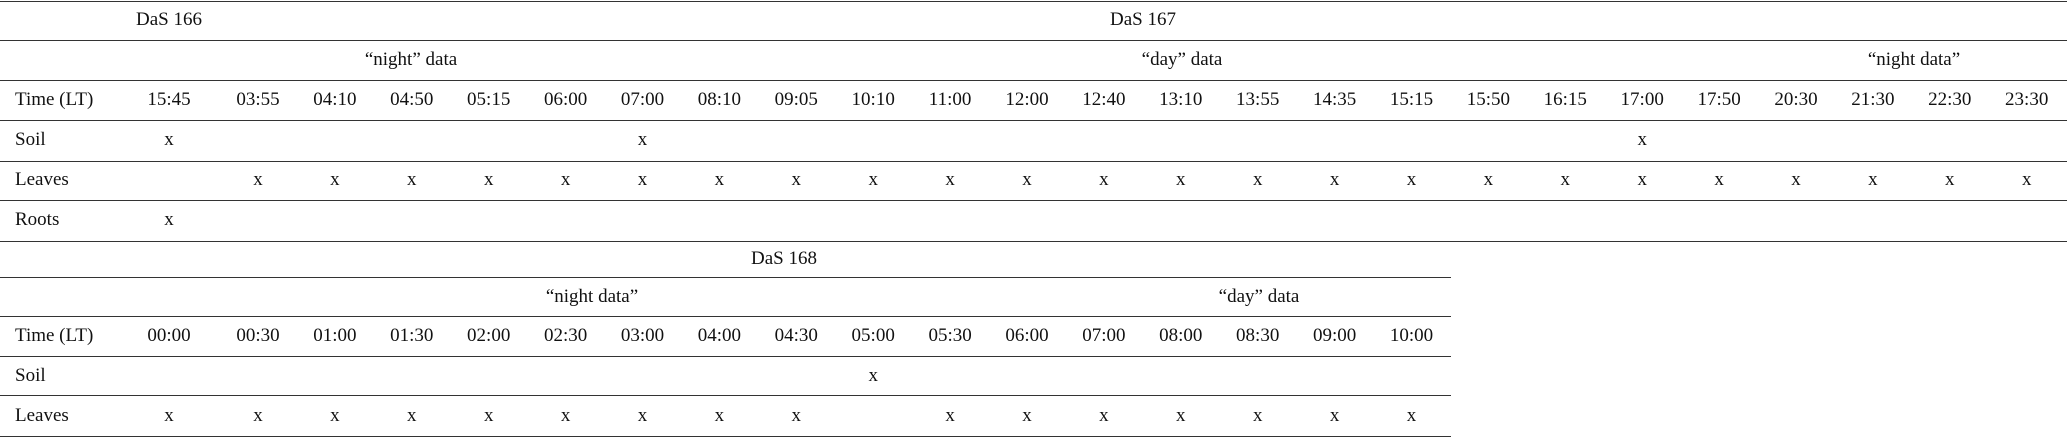 The height and width of the screenshot is (439, 2067). What do you see at coordinates (1411, 335) in the screenshot?
I see `time-header: 10:00` at bounding box center [1411, 335].